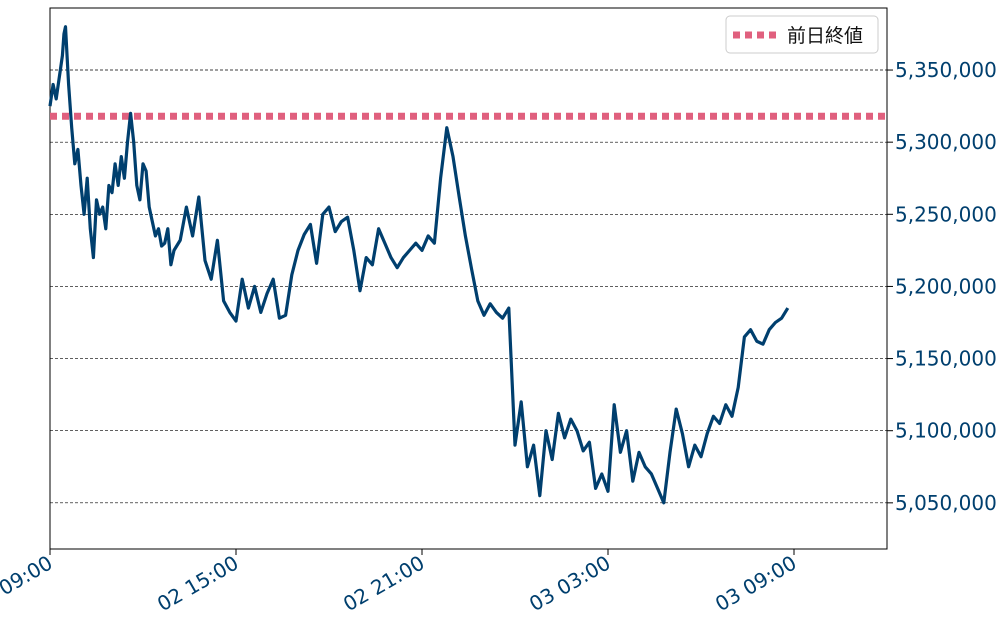 The width and height of the screenshot is (1000, 626). Describe the element at coordinates (383, 584) in the screenshot. I see `x-tick-label: 02 21:00` at that location.